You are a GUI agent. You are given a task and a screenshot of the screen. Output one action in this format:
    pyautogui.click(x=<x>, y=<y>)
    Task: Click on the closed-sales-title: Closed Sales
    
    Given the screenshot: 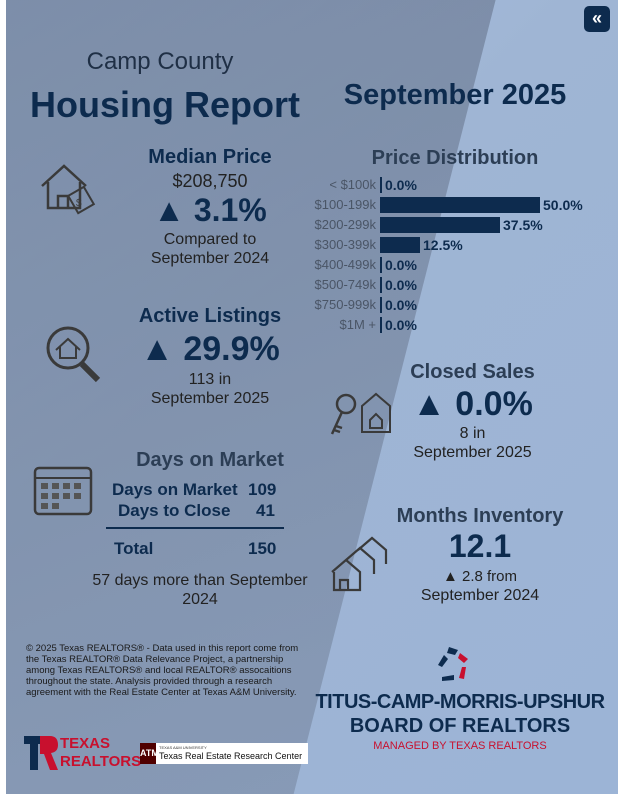 What is the action you would take?
    pyautogui.click(x=472, y=372)
    